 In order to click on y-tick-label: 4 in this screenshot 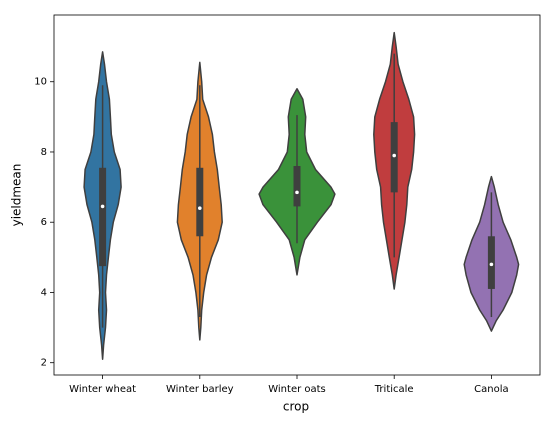, I will do `click(44, 292)`.